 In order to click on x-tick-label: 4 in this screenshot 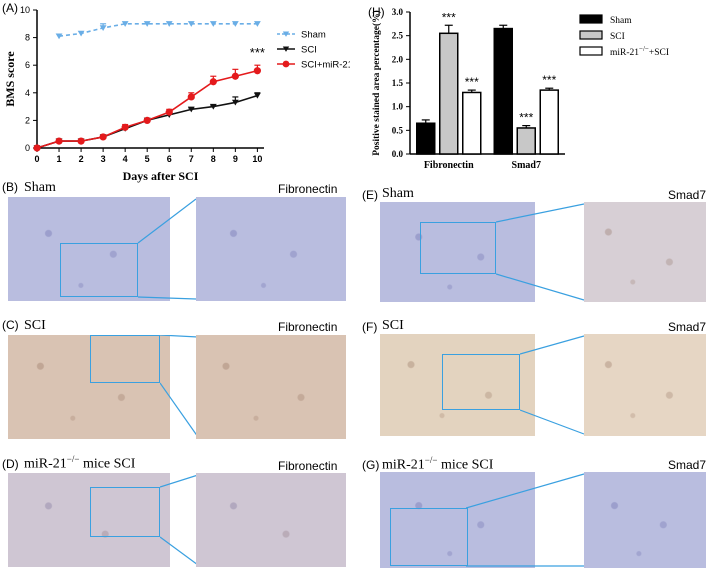, I will do `click(125, 159)`.